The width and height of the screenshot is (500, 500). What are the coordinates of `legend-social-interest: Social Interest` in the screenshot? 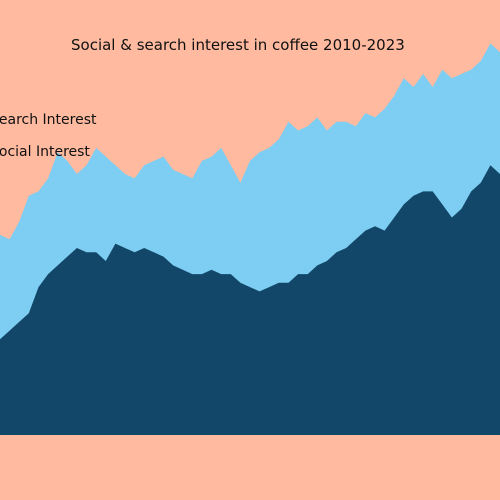 It's located at (45, 152).